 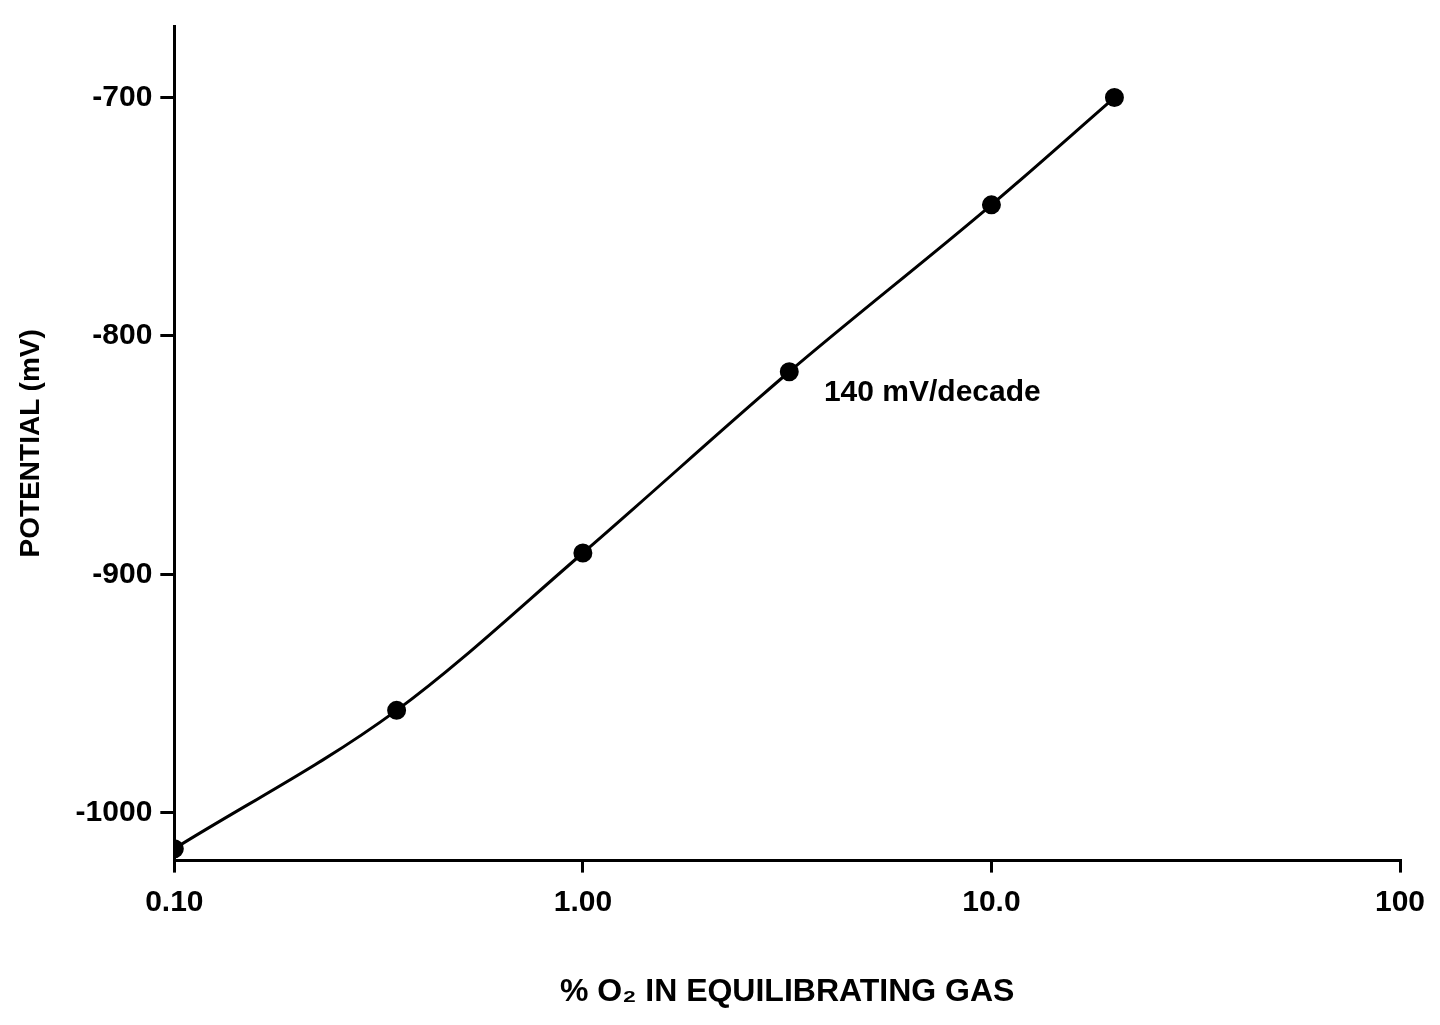 I want to click on y-axis-title: POTENTIAL (mV), so click(x=29, y=443).